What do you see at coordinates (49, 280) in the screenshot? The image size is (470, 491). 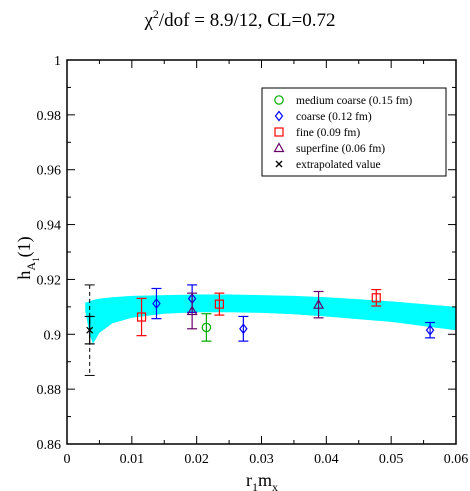 I see `y-tick-label: 0.92` at bounding box center [49, 280].